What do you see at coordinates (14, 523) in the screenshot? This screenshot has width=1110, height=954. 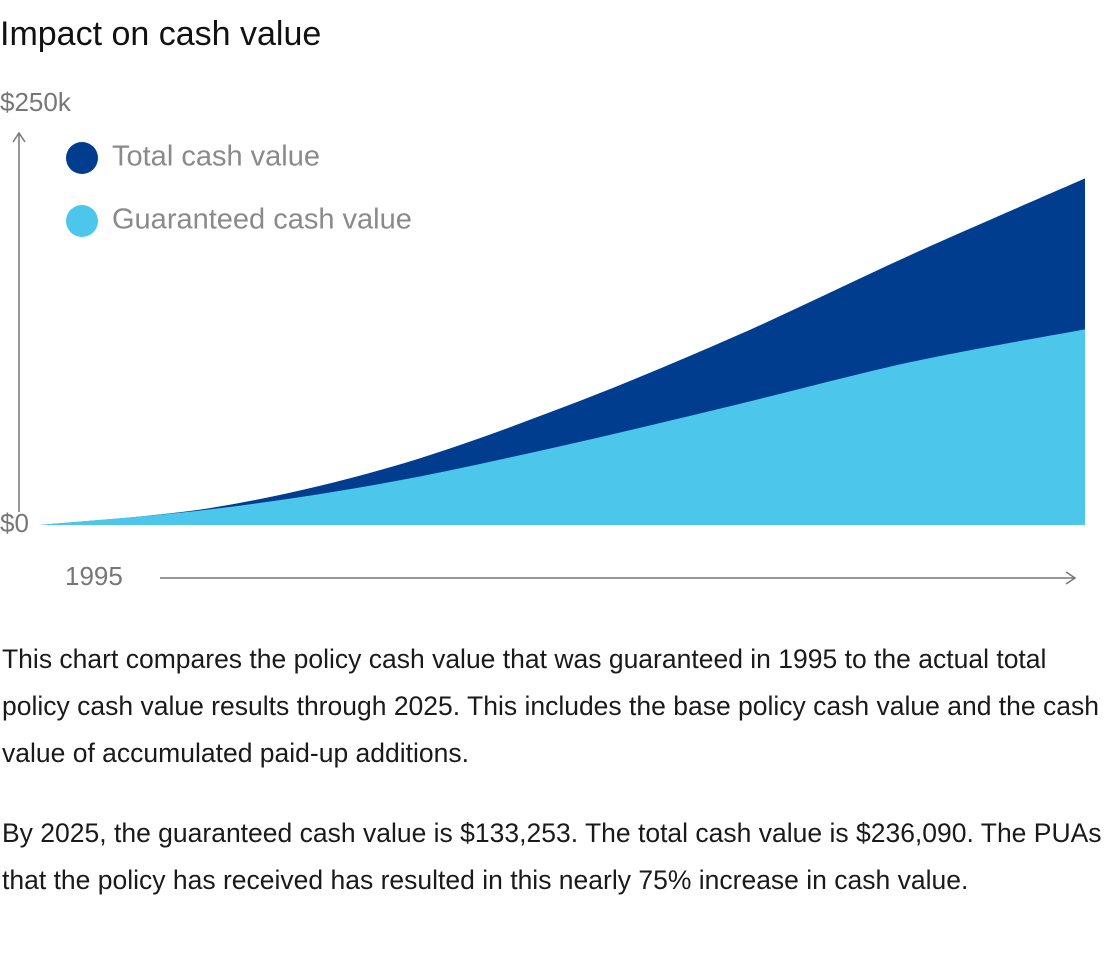 I see `y-tick-label: $0` at bounding box center [14, 523].